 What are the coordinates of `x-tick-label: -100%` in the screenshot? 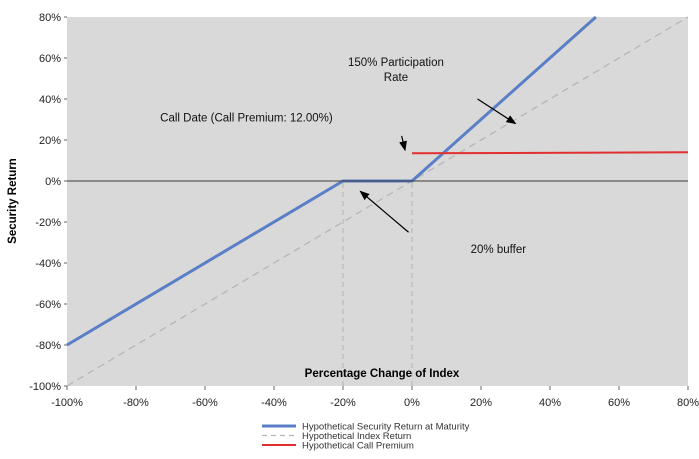 It's located at (67, 403).